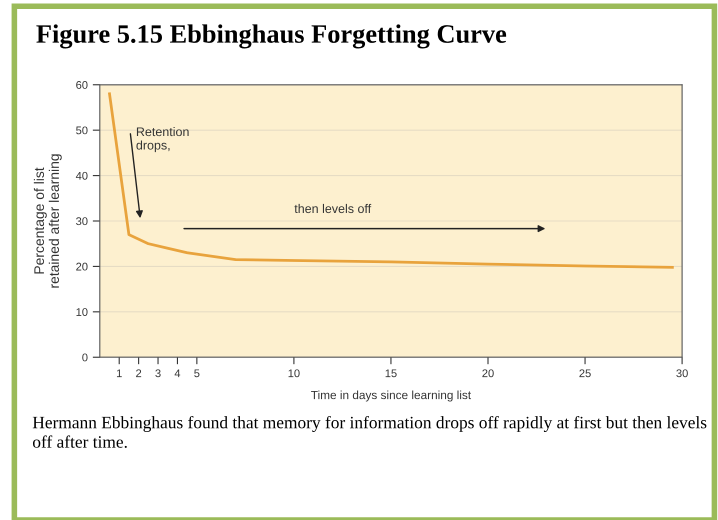  I want to click on y-tick-label: 20, so click(82, 266).